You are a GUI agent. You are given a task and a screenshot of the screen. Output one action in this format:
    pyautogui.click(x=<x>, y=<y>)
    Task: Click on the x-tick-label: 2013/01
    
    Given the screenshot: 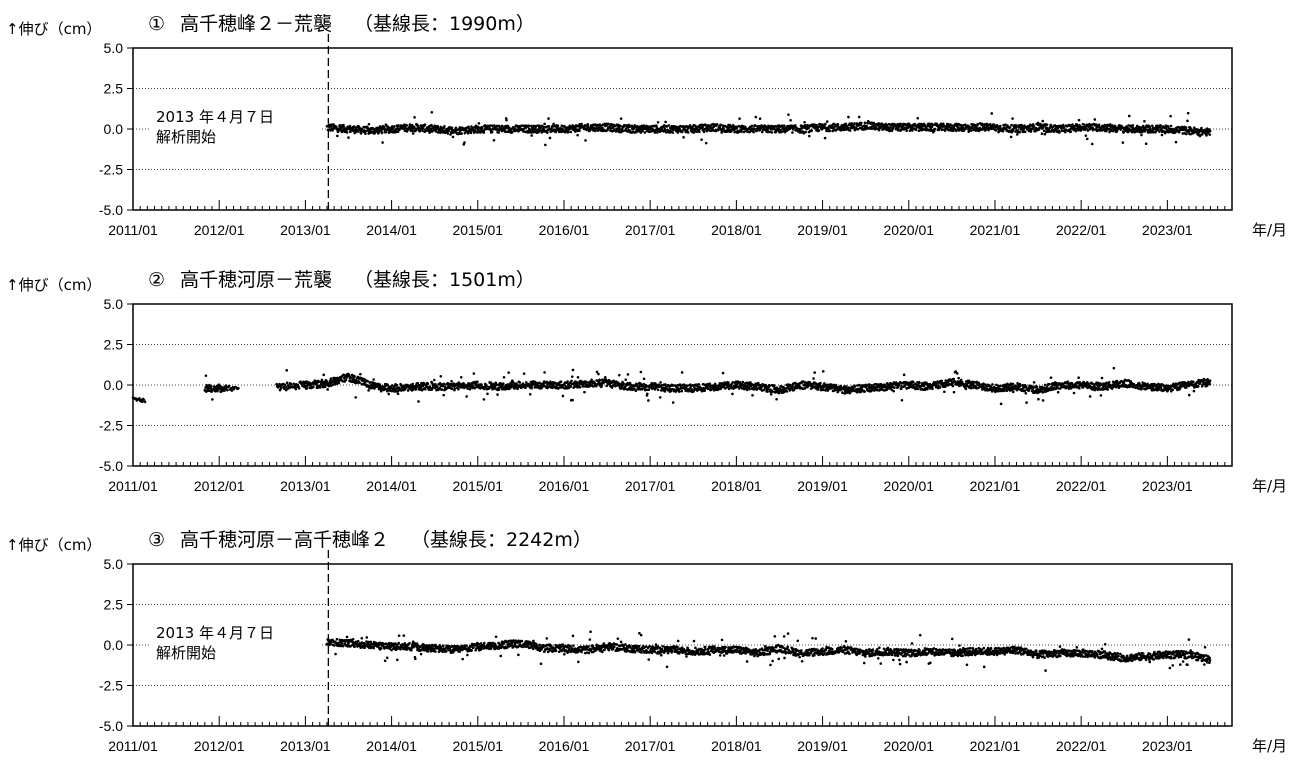 What is the action you would take?
    pyautogui.click(x=305, y=230)
    